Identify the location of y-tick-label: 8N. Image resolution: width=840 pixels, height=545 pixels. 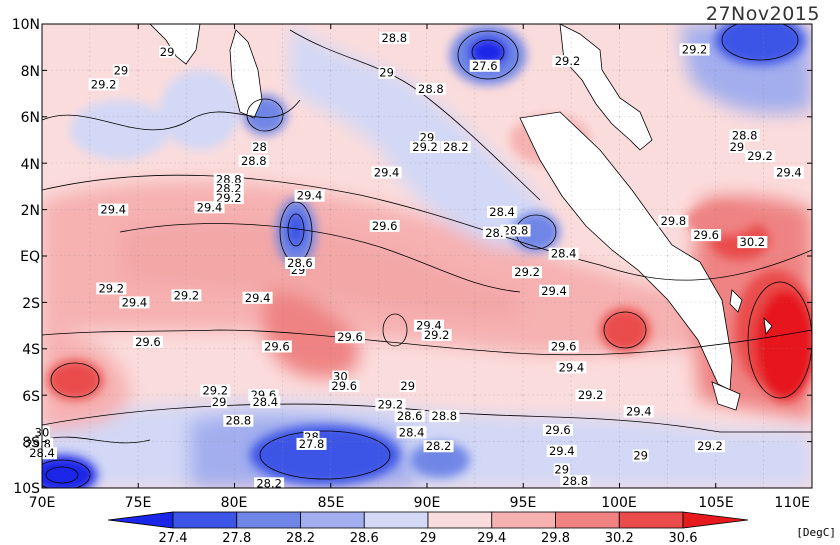
(30, 72).